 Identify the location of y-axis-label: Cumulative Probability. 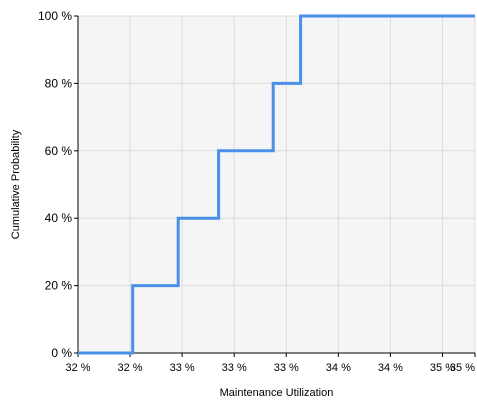
(16, 184).